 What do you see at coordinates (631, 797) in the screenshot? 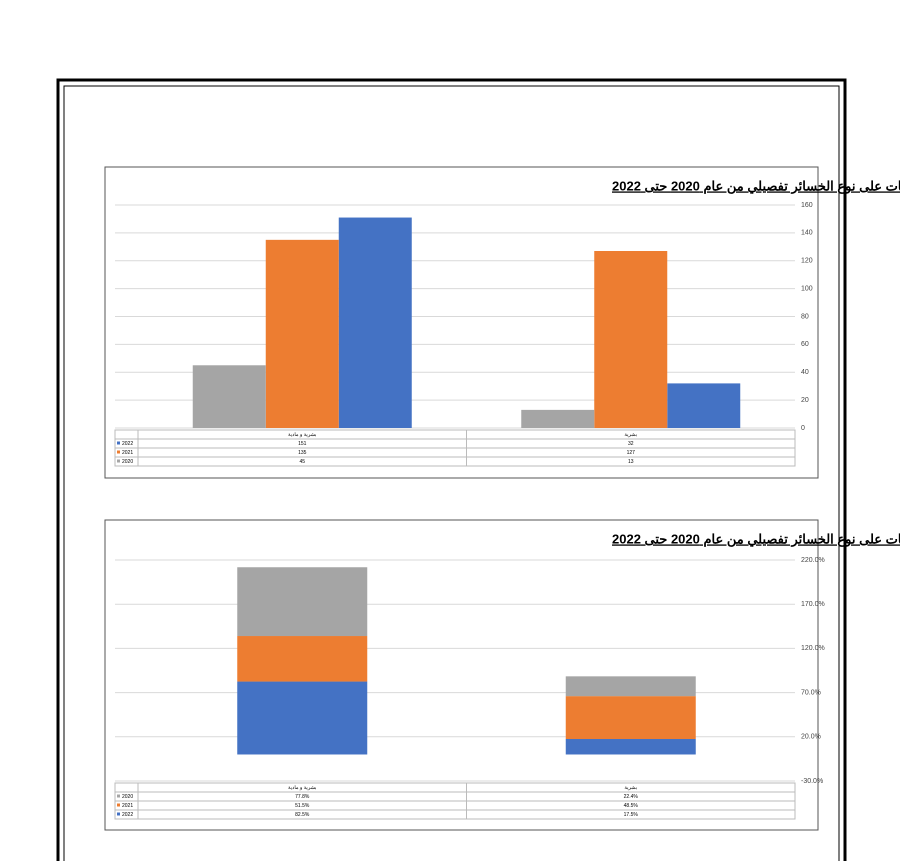
I see `table-value: 22.4%` at bounding box center [631, 797].